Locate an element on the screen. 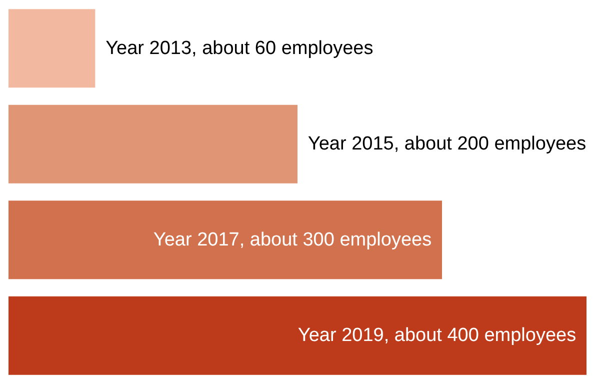  data-label: Year 2017, about 300 employees is located at coordinates (292, 239).